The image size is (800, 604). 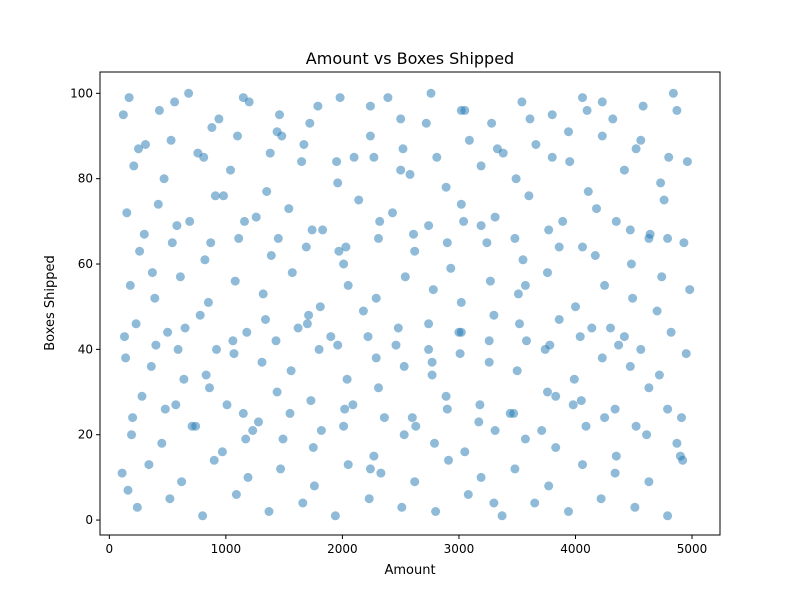 I want to click on y-tick-label: 60, so click(x=85, y=264).